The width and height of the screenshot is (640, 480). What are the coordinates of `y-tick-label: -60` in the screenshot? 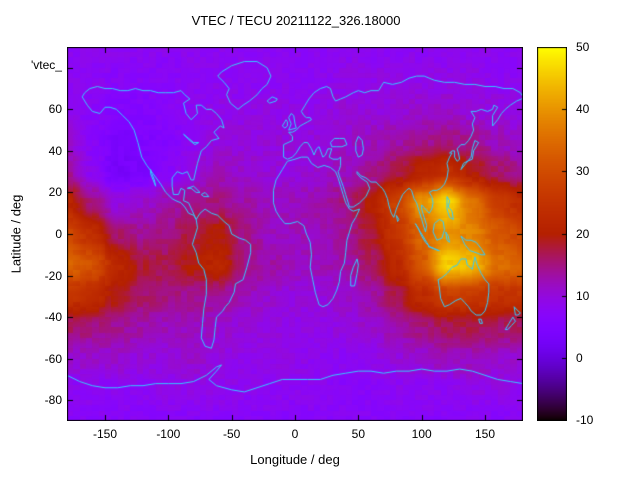 It's located at (53, 358).